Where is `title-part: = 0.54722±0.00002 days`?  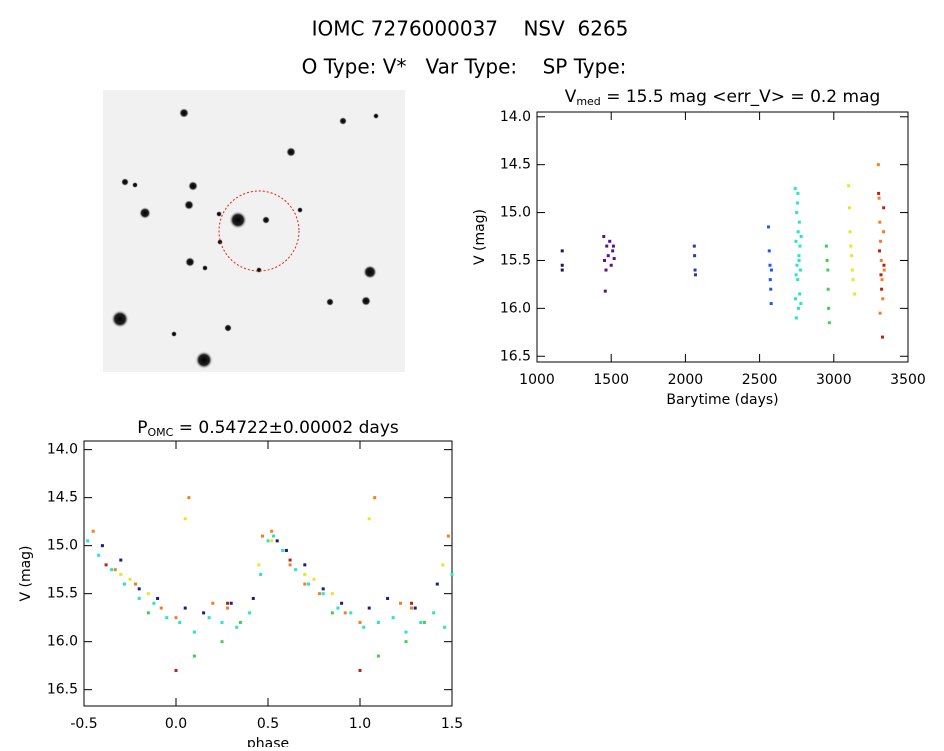
title-part: = 0.54722±0.00002 days is located at coordinates (286, 428).